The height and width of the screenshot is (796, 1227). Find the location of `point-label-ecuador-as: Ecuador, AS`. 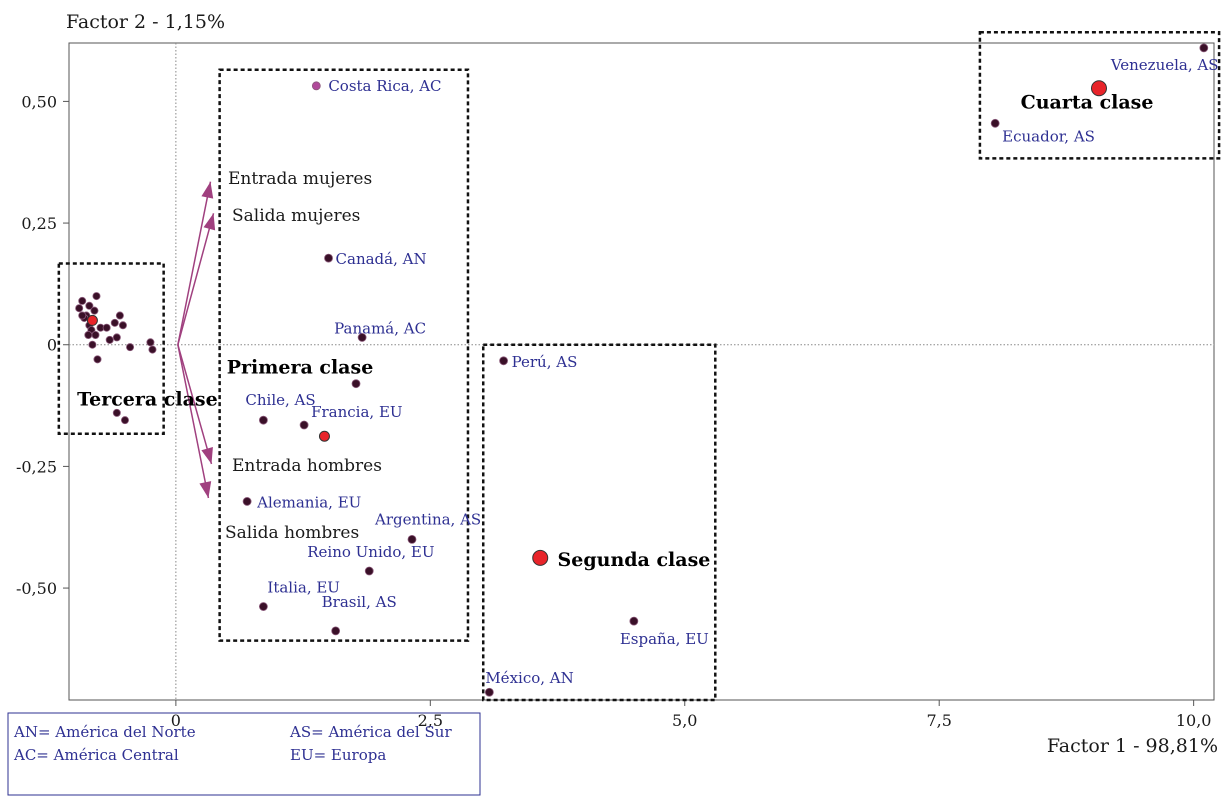

point-label-ecuador-as: Ecuador, AS is located at coordinates (1048, 136).